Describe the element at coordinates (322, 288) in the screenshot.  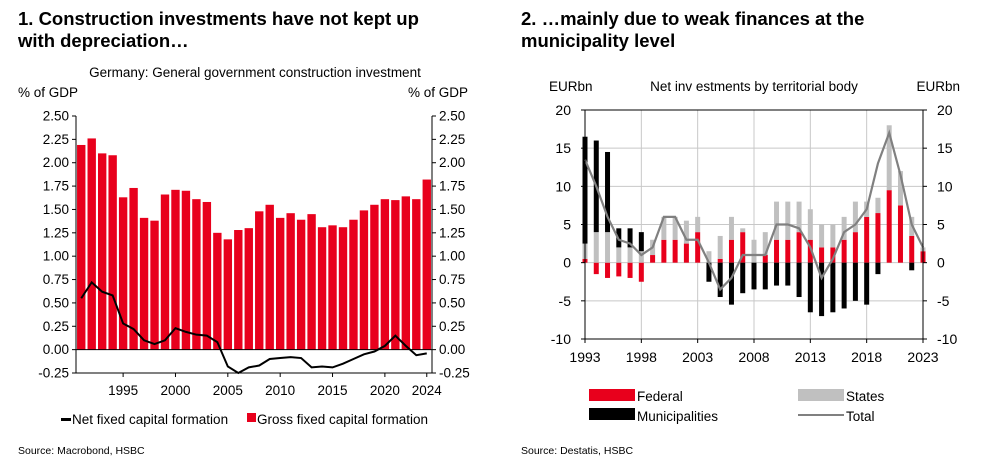
I see `gross-bar-2014` at that location.